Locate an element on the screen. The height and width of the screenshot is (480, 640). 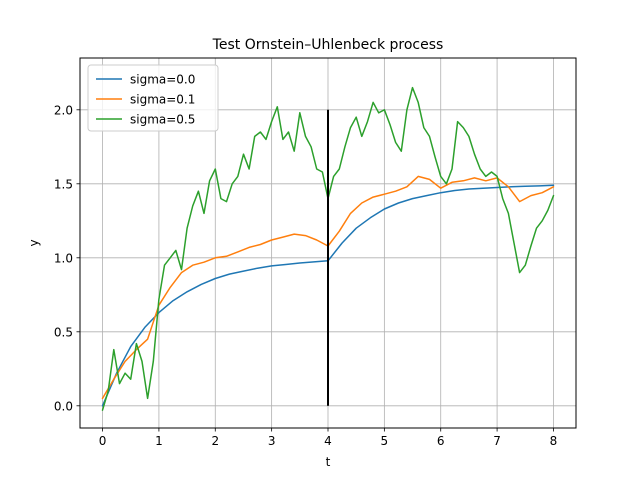
x-tick-label: 5 is located at coordinates (385, 441).